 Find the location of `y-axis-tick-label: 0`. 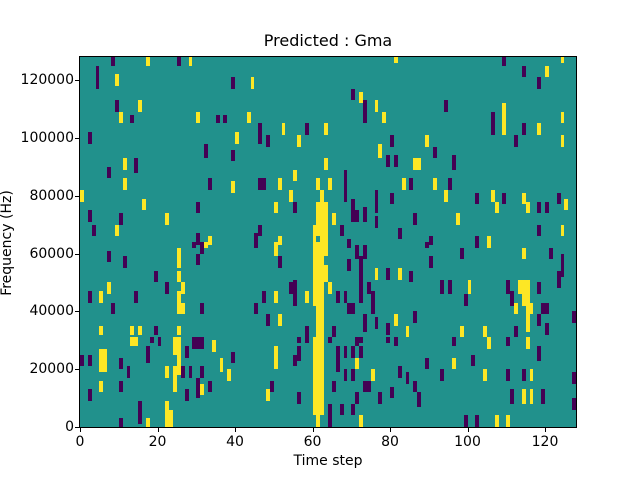

y-axis-tick-label: 0 is located at coordinates (69, 427).